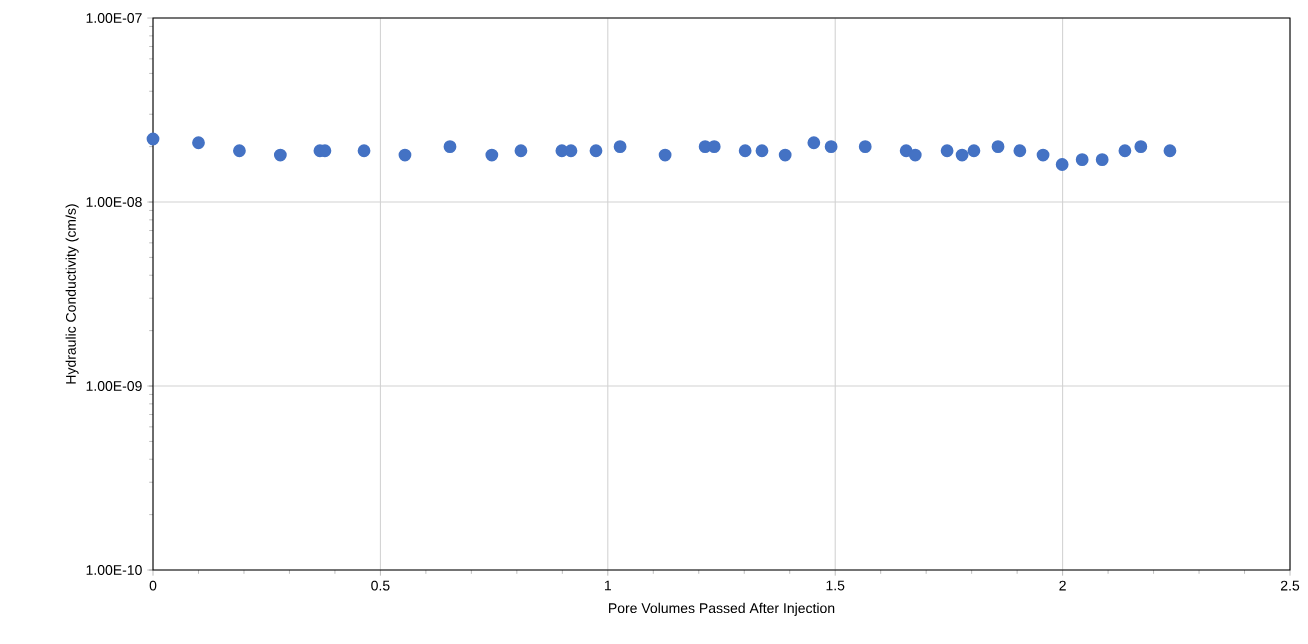 The width and height of the screenshot is (1308, 644). I want to click on y-tick-label: 1.00E-10, so click(114, 570).